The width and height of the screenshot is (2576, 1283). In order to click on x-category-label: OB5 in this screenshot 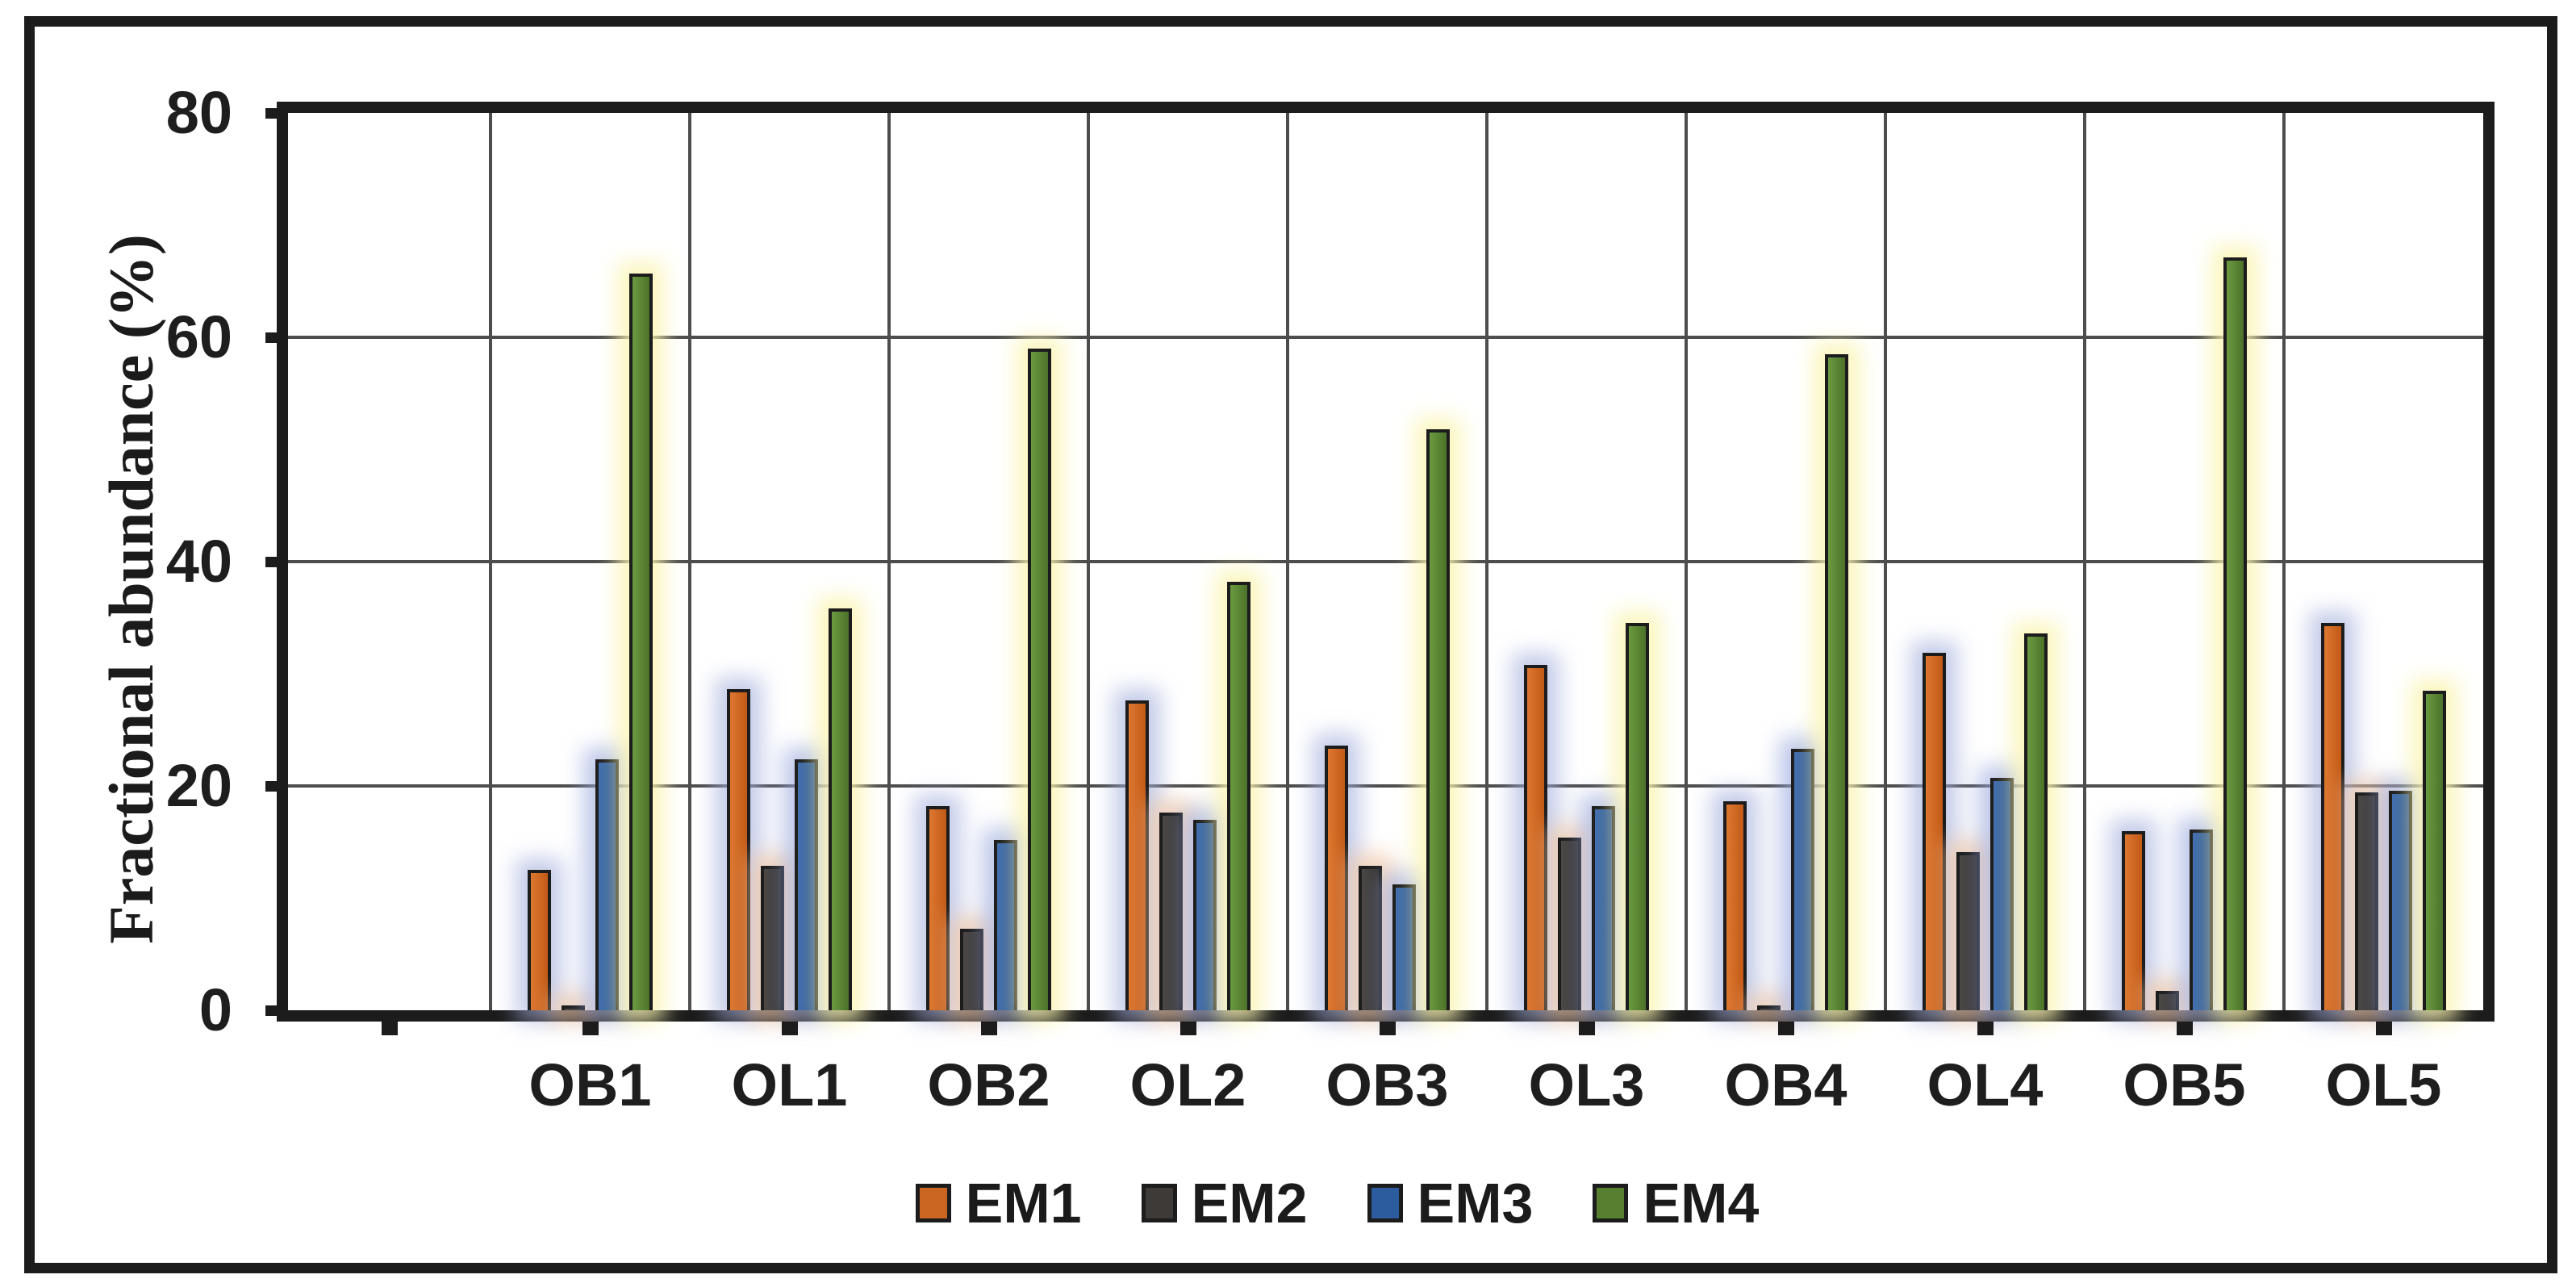, I will do `click(2184, 1084)`.